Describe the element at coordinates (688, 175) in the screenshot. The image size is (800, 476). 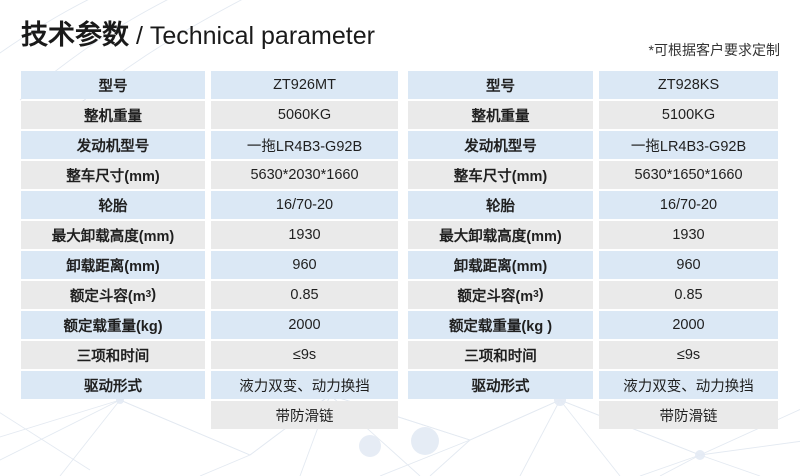
I see `spec-value: 5630*1650*1660` at that location.